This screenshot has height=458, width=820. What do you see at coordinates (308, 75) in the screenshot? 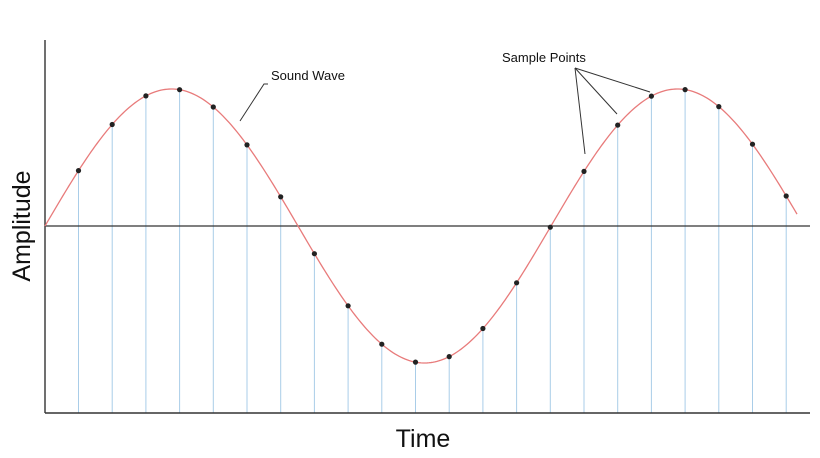
I see `sound-wave-label: Sound Wave` at bounding box center [308, 75].